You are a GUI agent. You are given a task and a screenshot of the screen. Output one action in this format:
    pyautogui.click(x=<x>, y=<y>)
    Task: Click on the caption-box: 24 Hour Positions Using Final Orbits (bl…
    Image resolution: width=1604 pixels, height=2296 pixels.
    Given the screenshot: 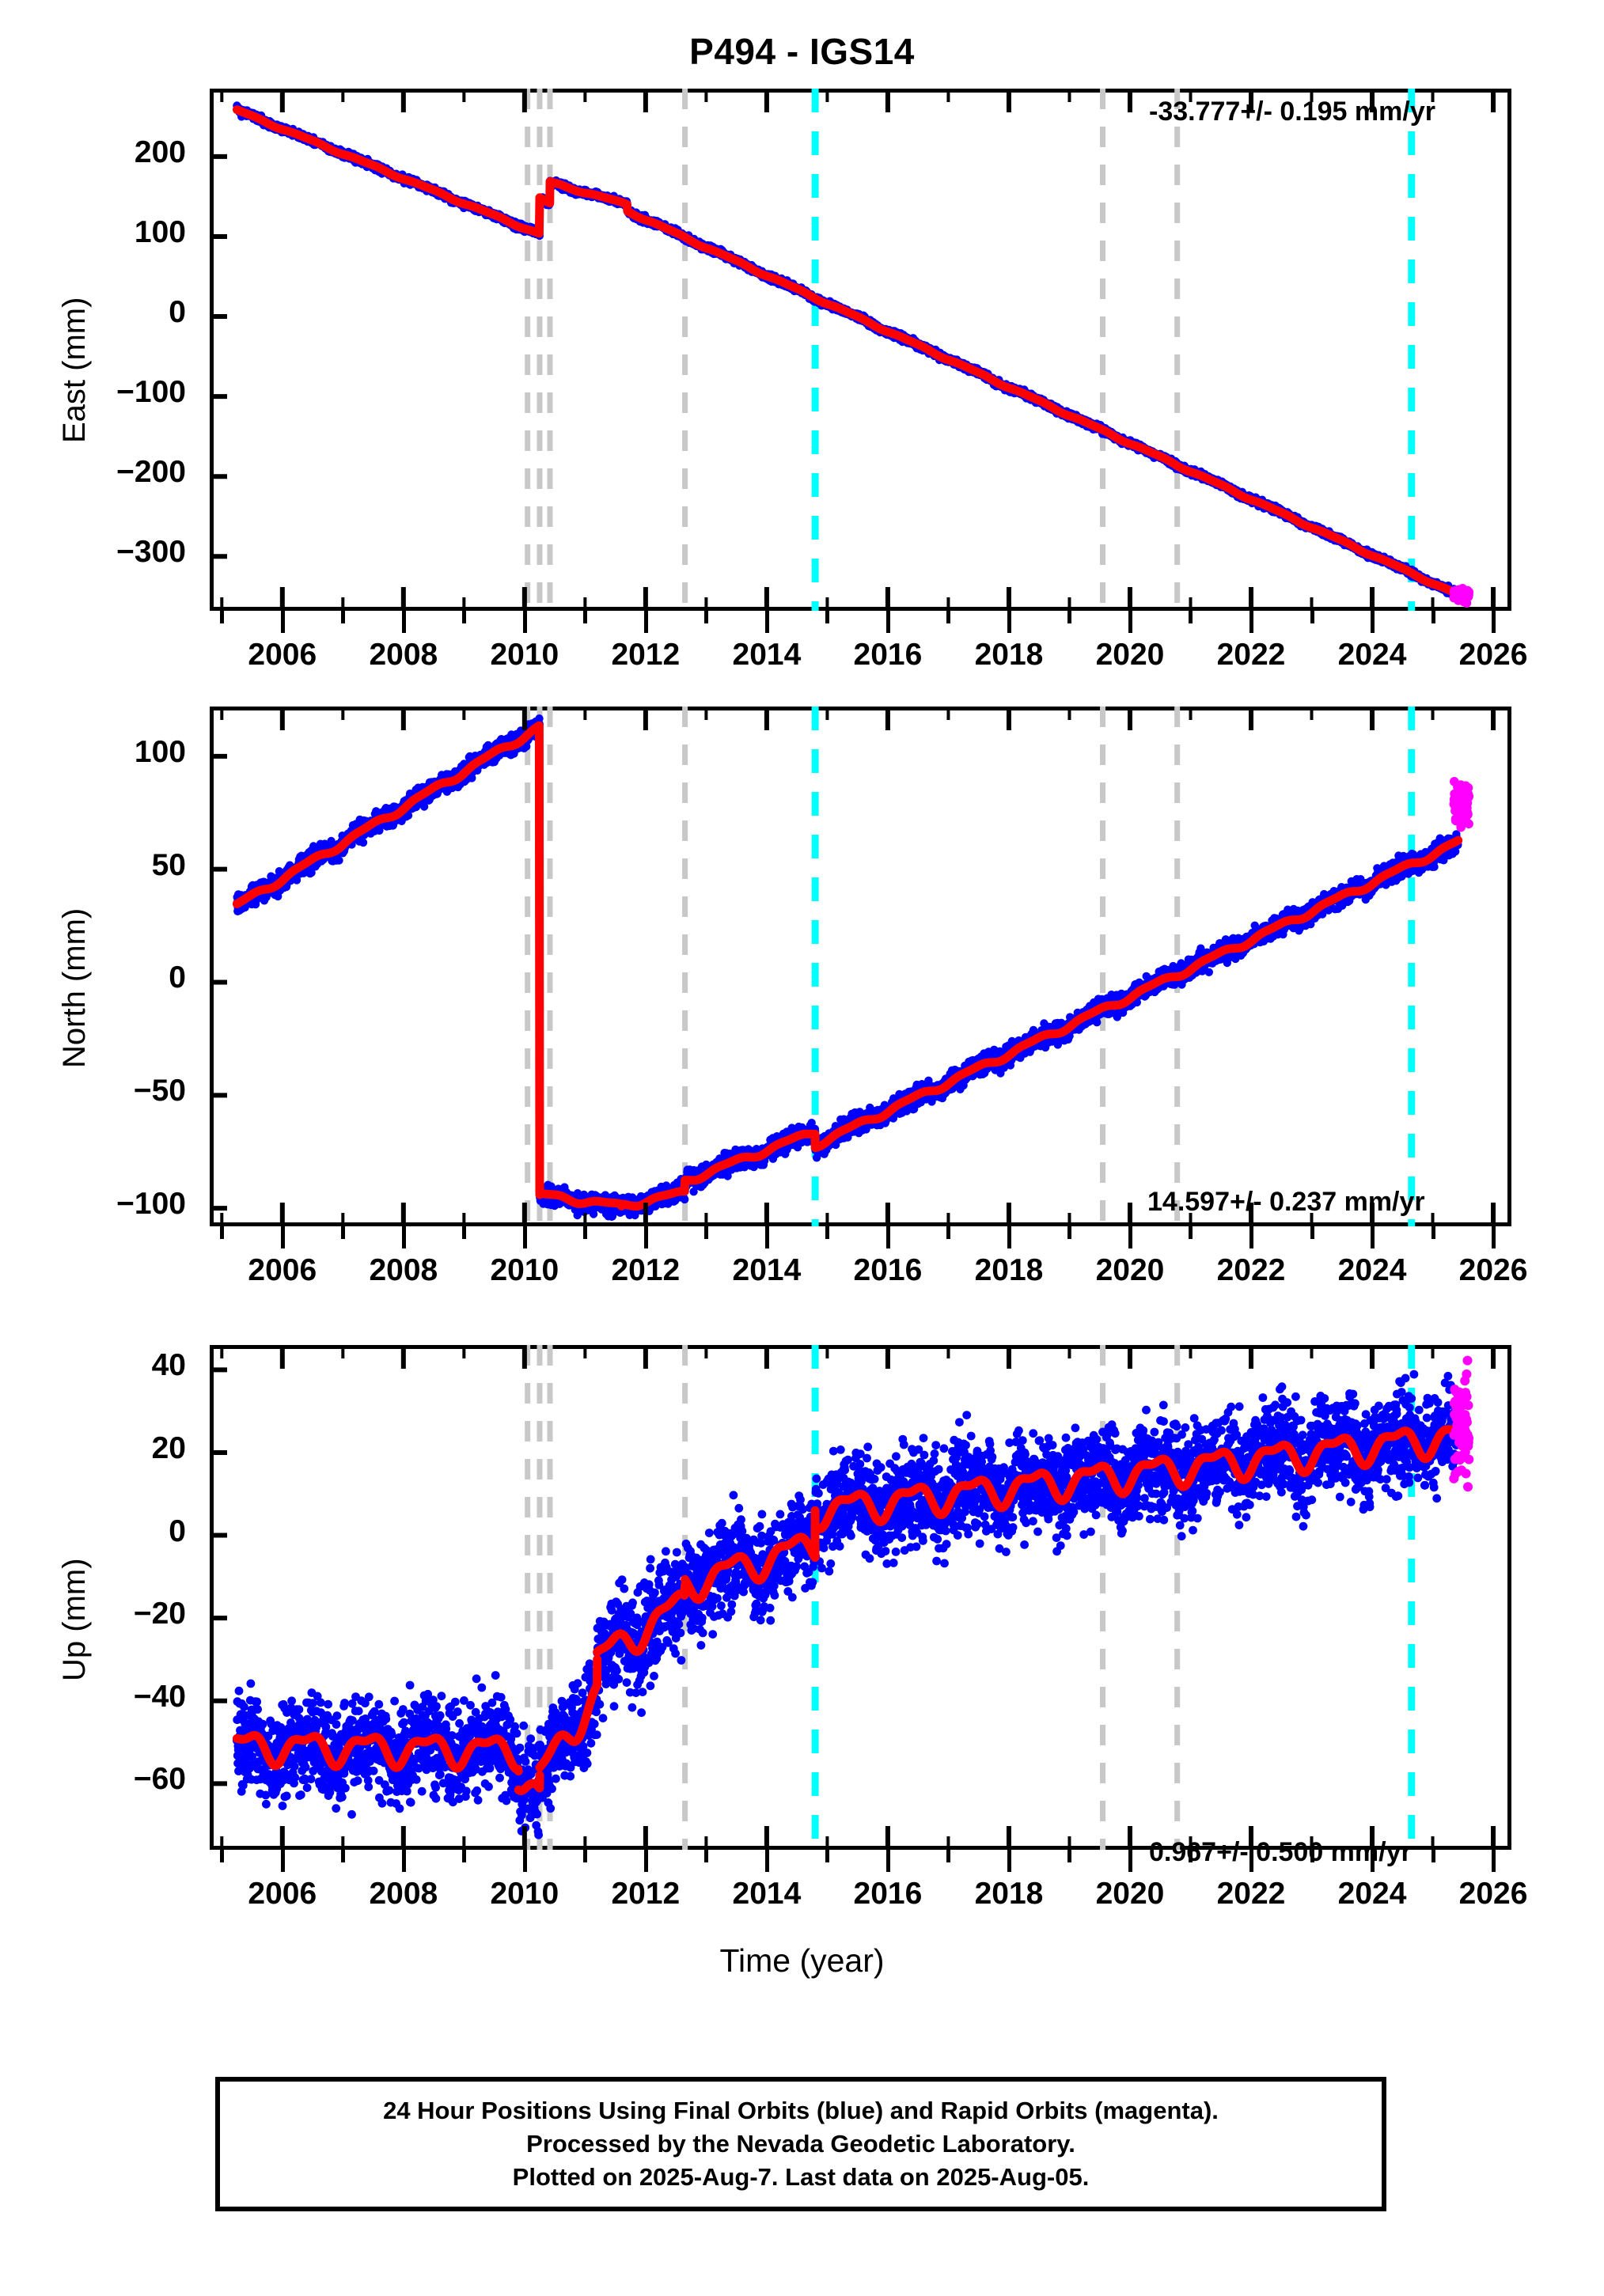 What is the action you would take?
    pyautogui.click(x=800, y=2144)
    